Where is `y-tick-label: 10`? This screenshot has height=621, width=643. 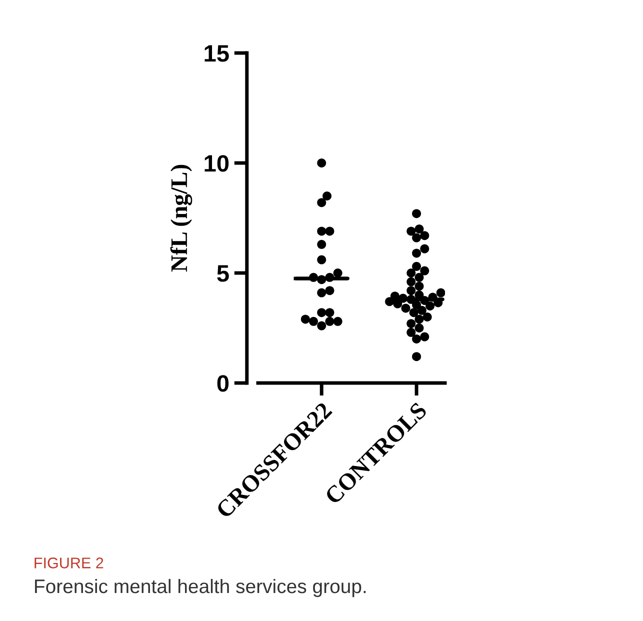
y-tick-label: 10 is located at coordinates (216, 163).